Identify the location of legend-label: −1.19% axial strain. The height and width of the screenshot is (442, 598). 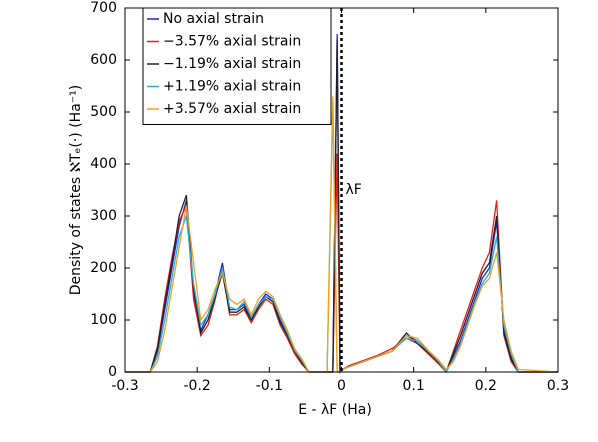
(232, 64).